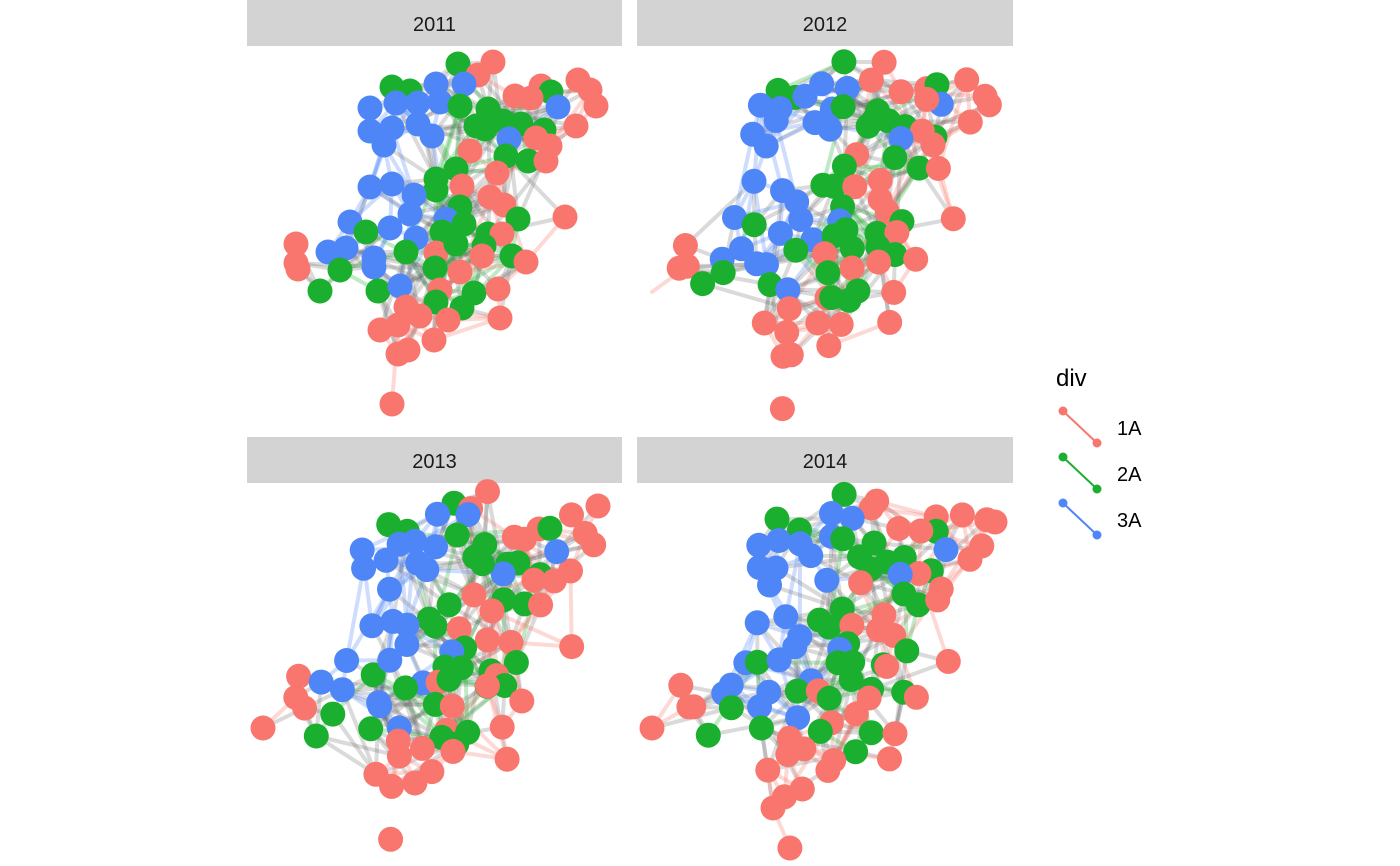  Describe the element at coordinates (825, 25) in the screenshot. I see `strip-label-2012: 2012` at that location.